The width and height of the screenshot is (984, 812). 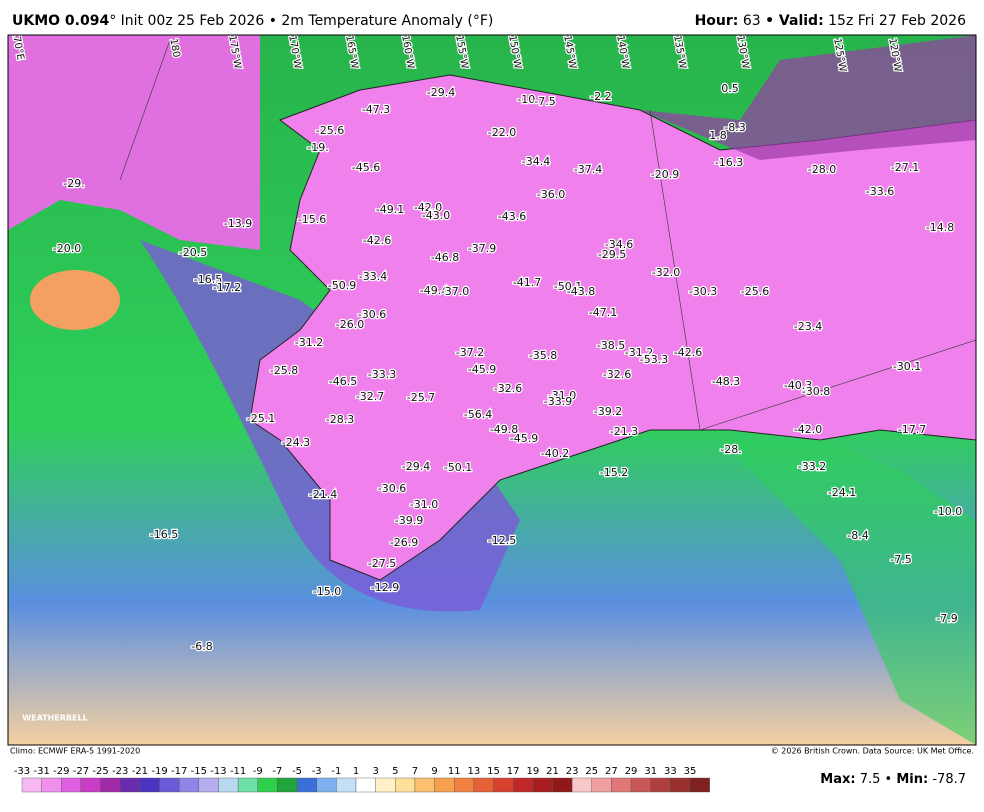 What do you see at coordinates (67, 248) in the screenshot?
I see `point-label: -20.0` at bounding box center [67, 248].